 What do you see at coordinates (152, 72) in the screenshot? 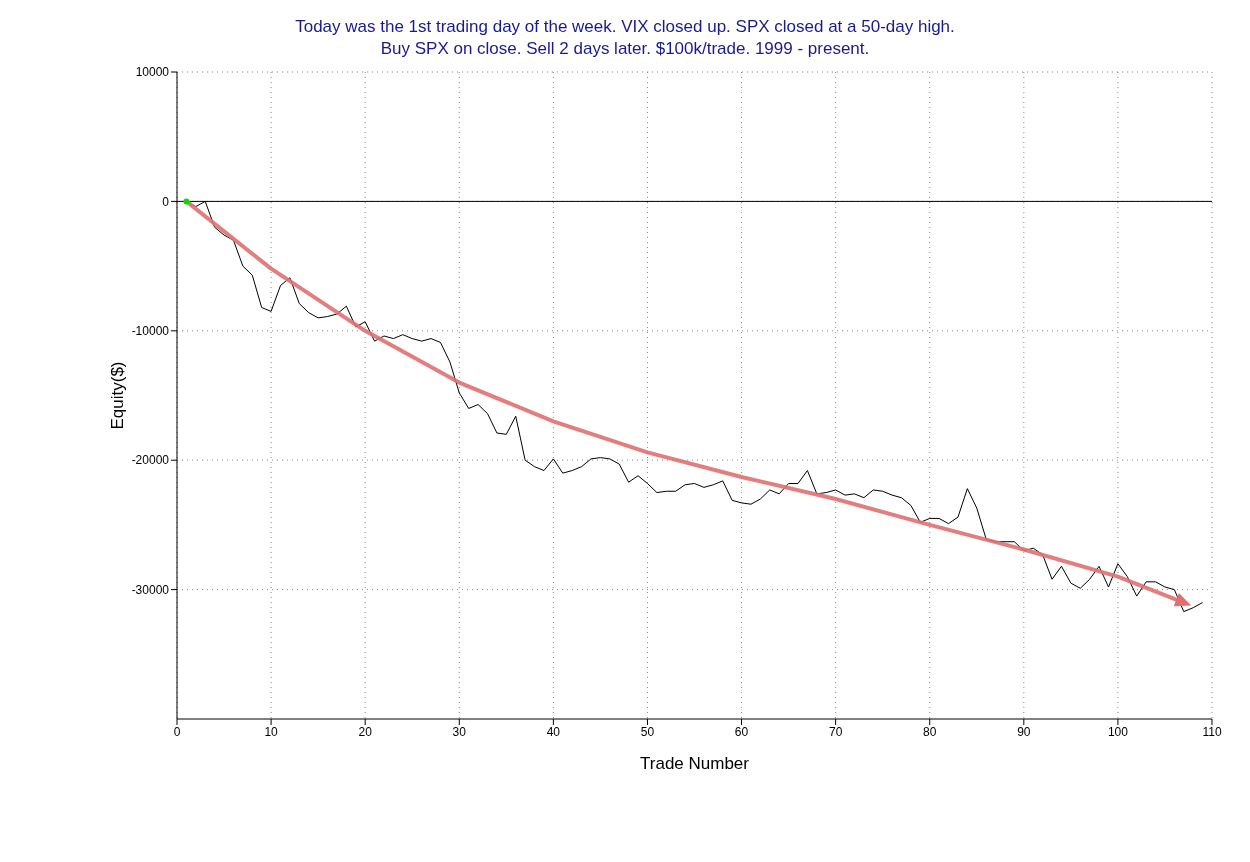
I see `y-tick-label: 10000` at bounding box center [152, 72].